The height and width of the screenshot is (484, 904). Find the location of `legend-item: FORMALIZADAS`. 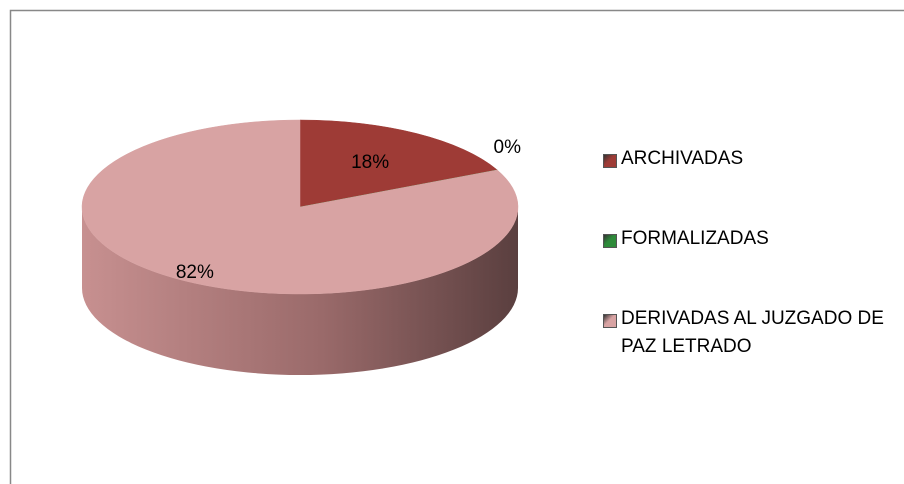

legend-item: FORMALIZADAS is located at coordinates (747, 240).